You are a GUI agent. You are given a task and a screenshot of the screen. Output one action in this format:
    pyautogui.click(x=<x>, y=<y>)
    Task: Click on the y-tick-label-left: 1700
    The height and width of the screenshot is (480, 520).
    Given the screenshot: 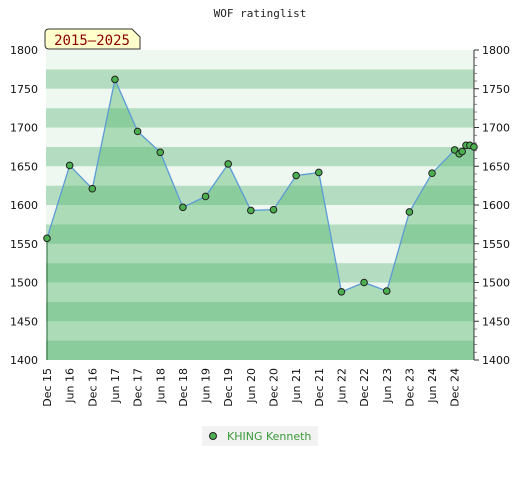 What is the action you would take?
    pyautogui.click(x=24, y=128)
    